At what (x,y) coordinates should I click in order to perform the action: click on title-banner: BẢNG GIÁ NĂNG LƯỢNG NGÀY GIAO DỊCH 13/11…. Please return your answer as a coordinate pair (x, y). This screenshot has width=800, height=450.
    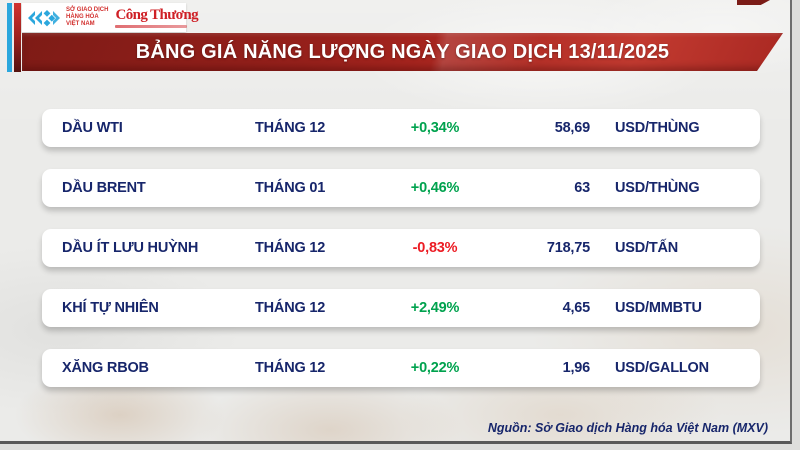
    Looking at the image, I should click on (402, 52).